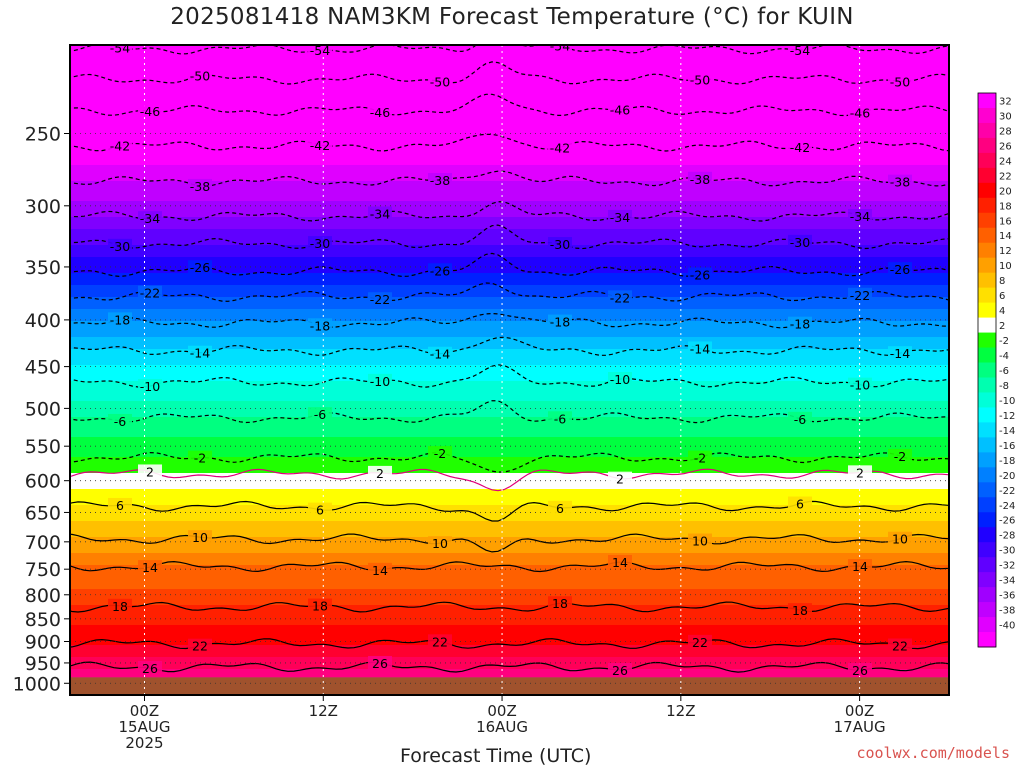 This screenshot has width=1024, height=768. I want to click on isotherm-label-22: 22, so click(200, 646).